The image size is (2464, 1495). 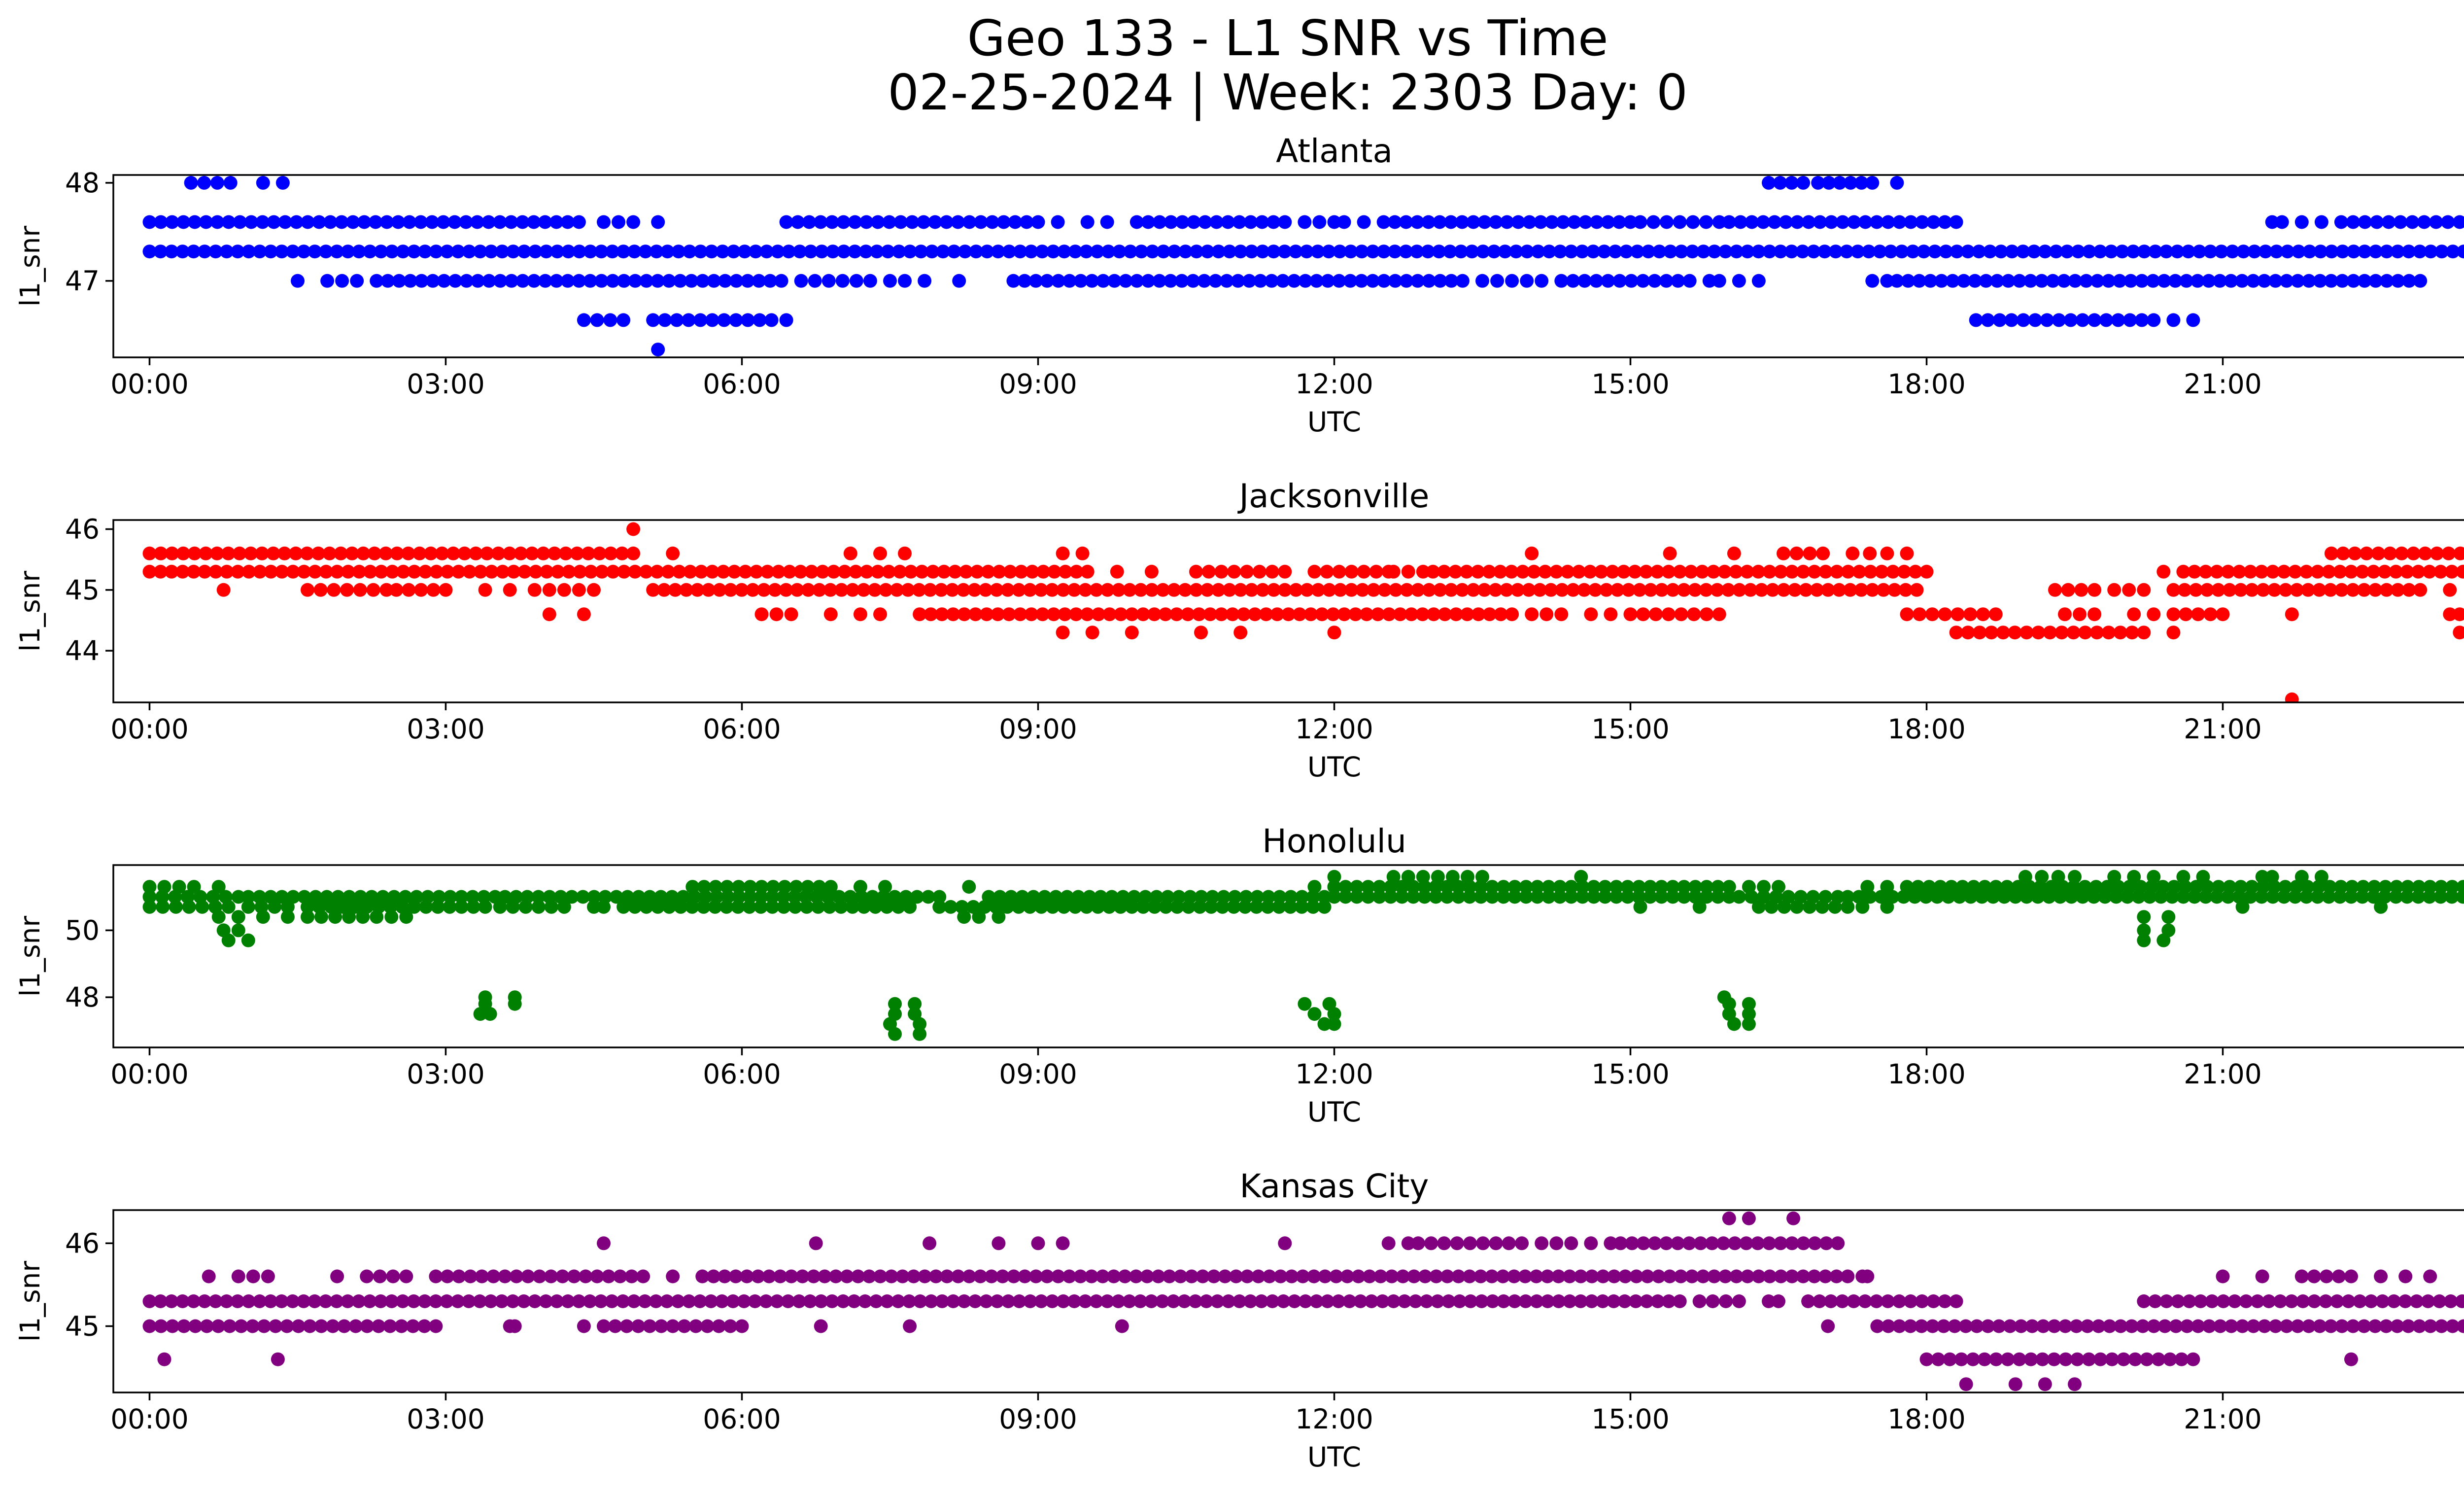 I want to click on subplot-title: Atlanta, so click(x=1334, y=151).